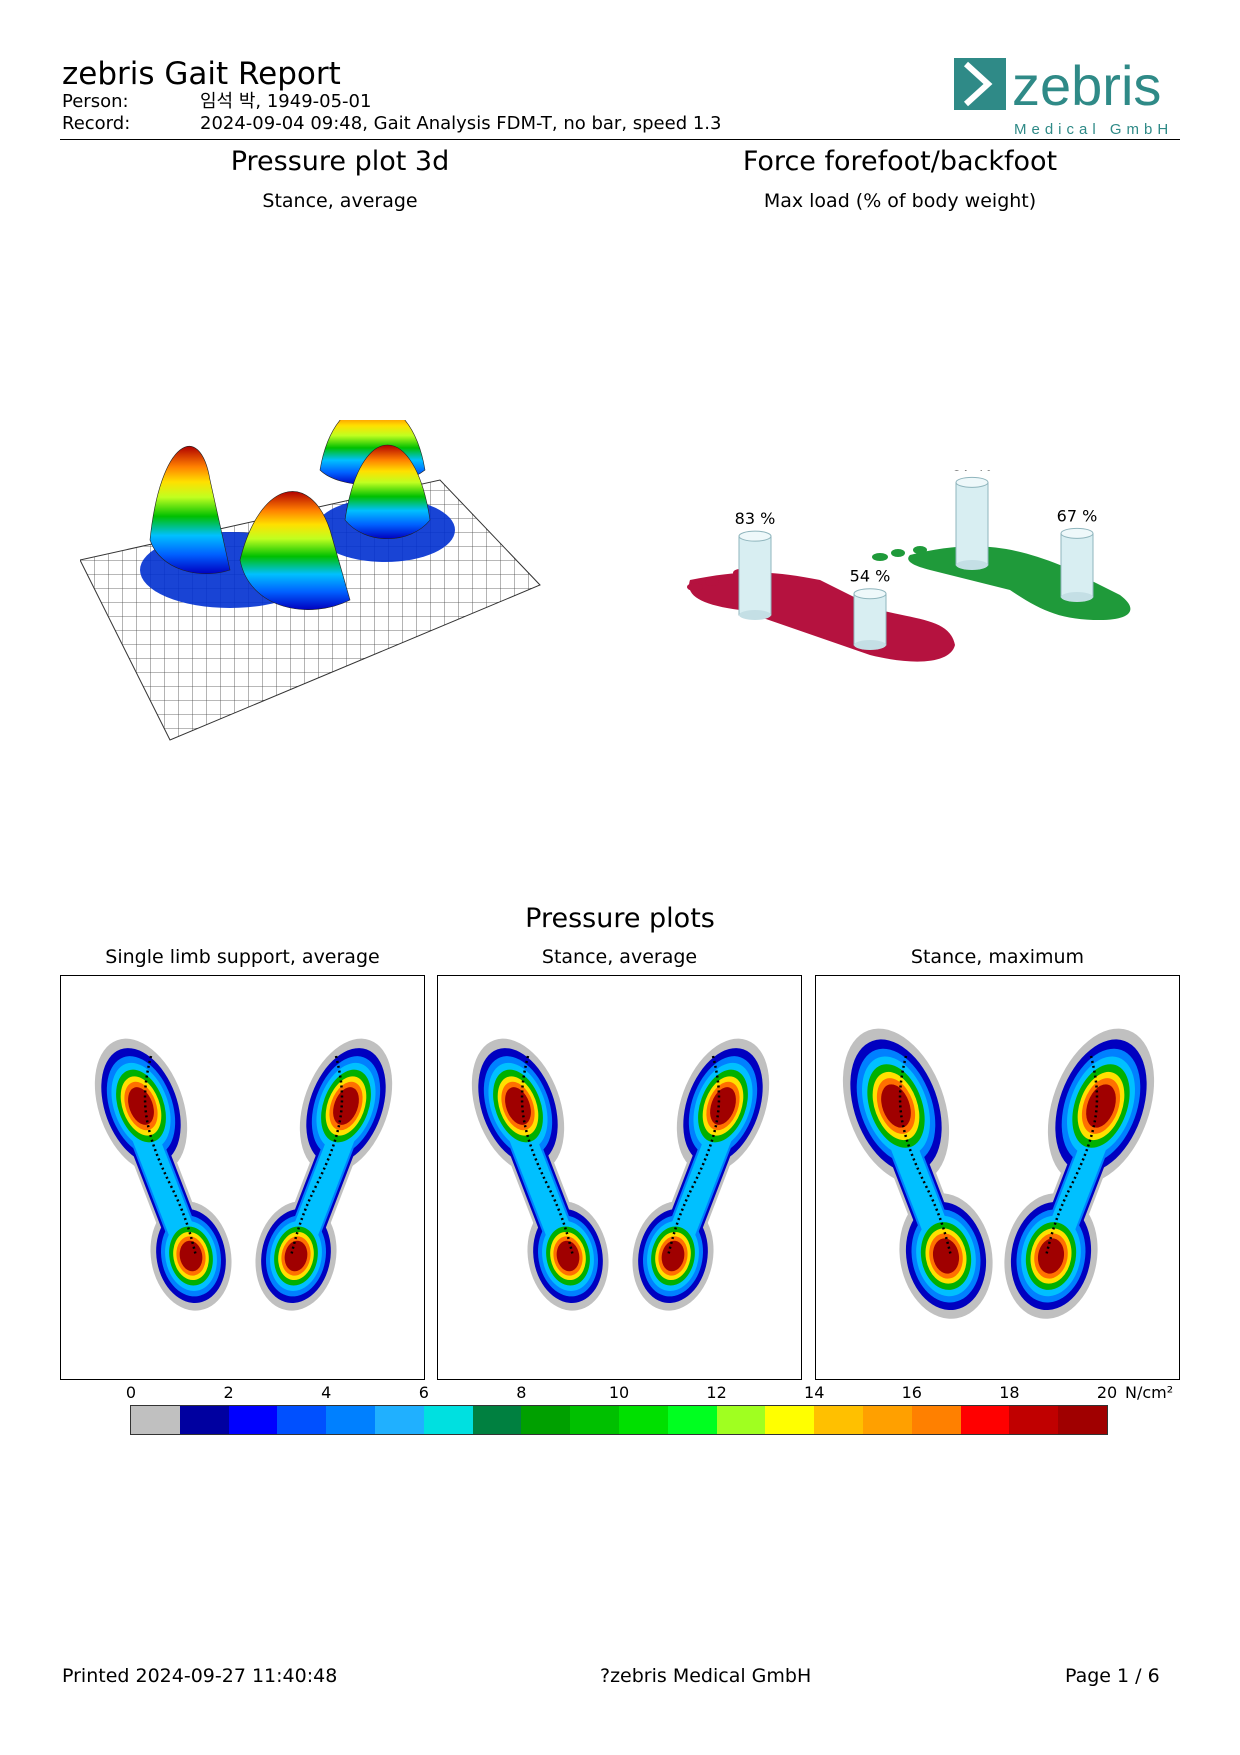 The height and width of the screenshot is (1755, 1240). Describe the element at coordinates (619, 1392) in the screenshot. I see `scale-tick-label: 10` at that location.